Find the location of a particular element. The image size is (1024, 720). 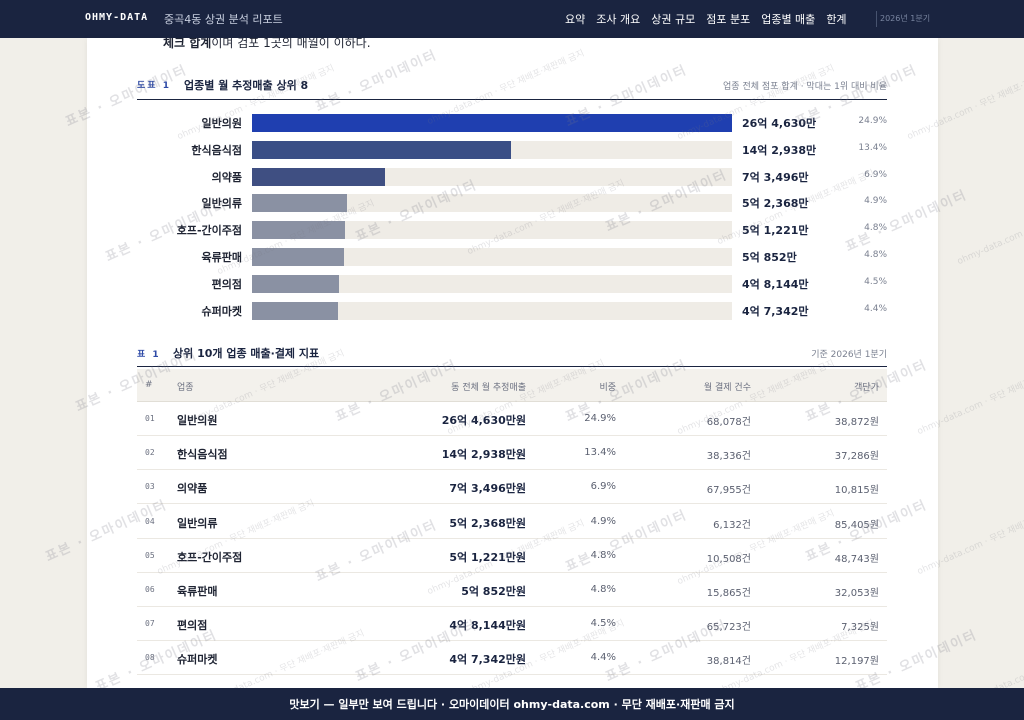

table-row: 06 육류판매 5억 852만원 4.8% 15,865건 32,053원 is located at coordinates (512, 590).